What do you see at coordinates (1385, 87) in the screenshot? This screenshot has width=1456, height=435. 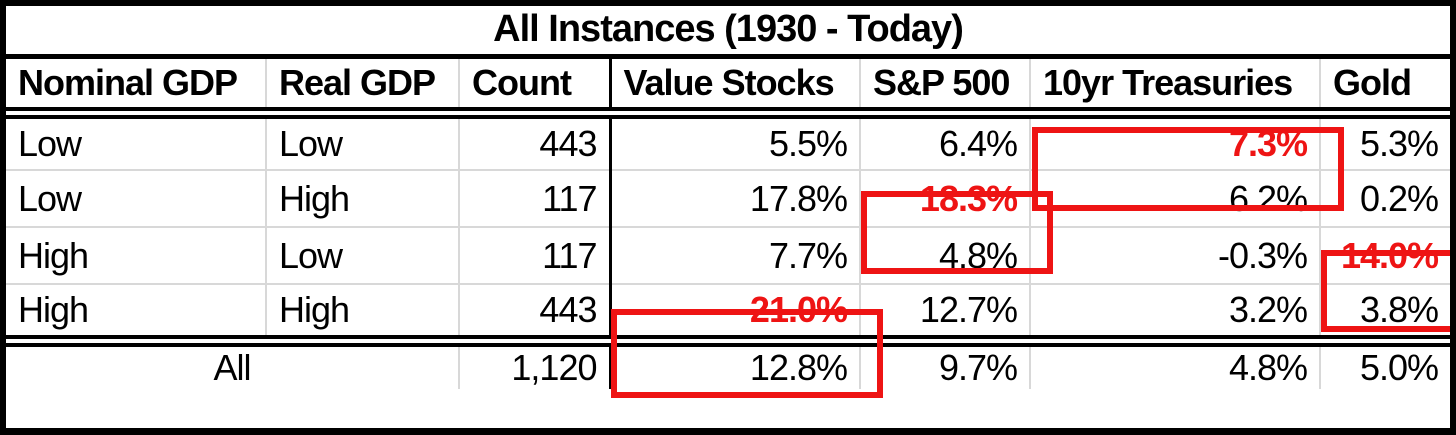 I see `col-header-gold: Gold` at bounding box center [1385, 87].